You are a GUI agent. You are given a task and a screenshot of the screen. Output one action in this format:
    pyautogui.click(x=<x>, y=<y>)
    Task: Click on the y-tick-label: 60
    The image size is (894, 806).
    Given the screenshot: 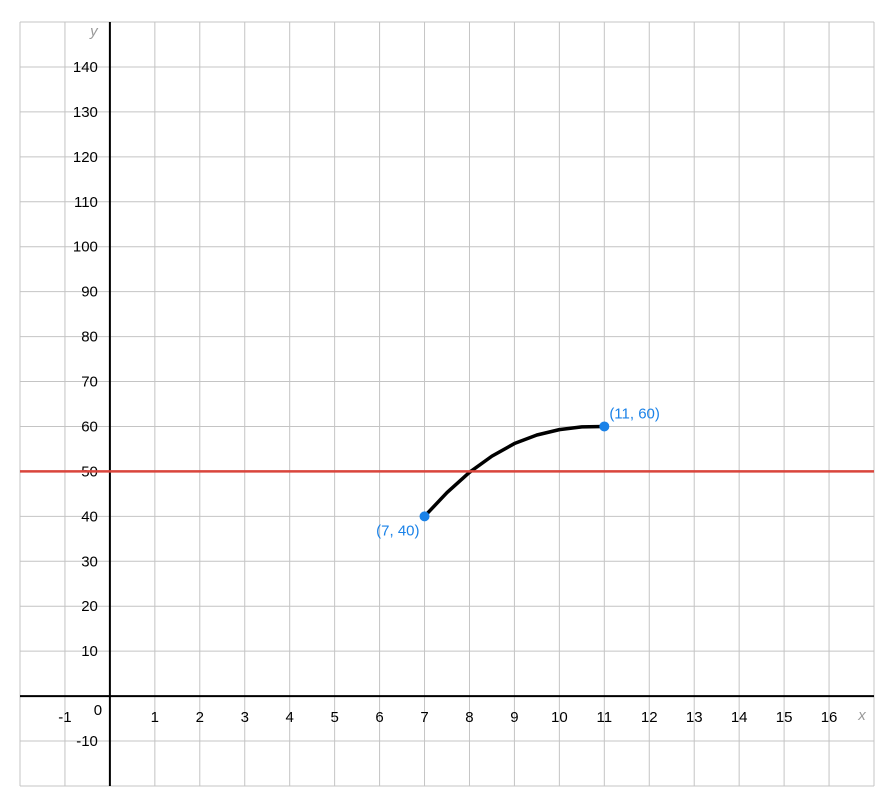 What is the action you would take?
    pyautogui.click(x=89, y=426)
    